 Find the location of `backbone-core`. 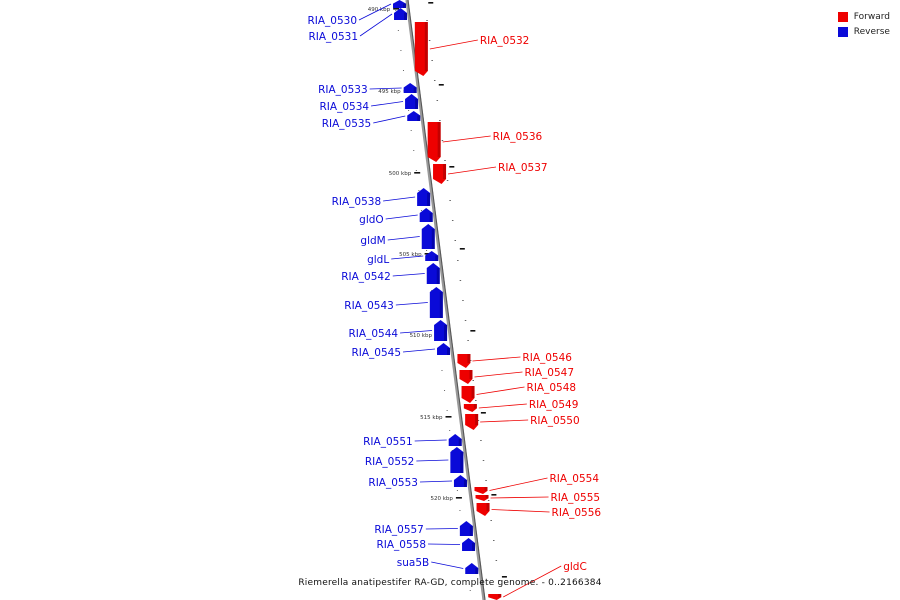

backbone-core is located at coordinates (446, 300).